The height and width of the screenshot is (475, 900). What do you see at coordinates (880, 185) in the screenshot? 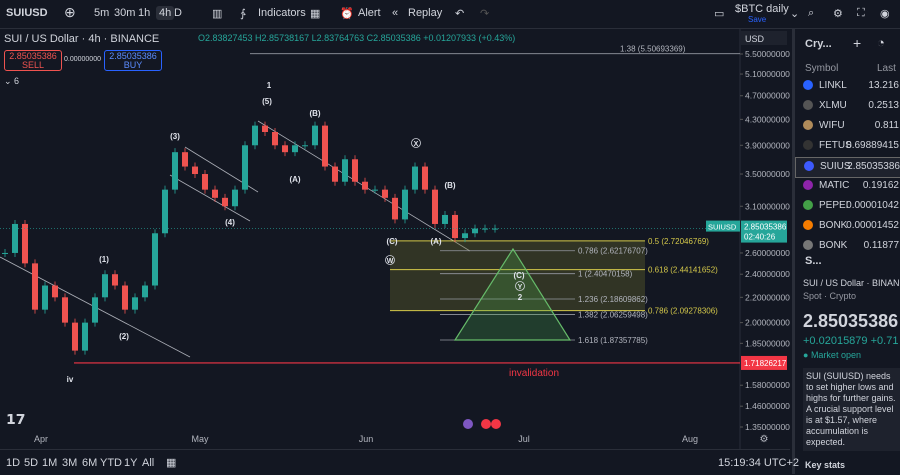
I see `row-last: 0.19162` at bounding box center [880, 185].